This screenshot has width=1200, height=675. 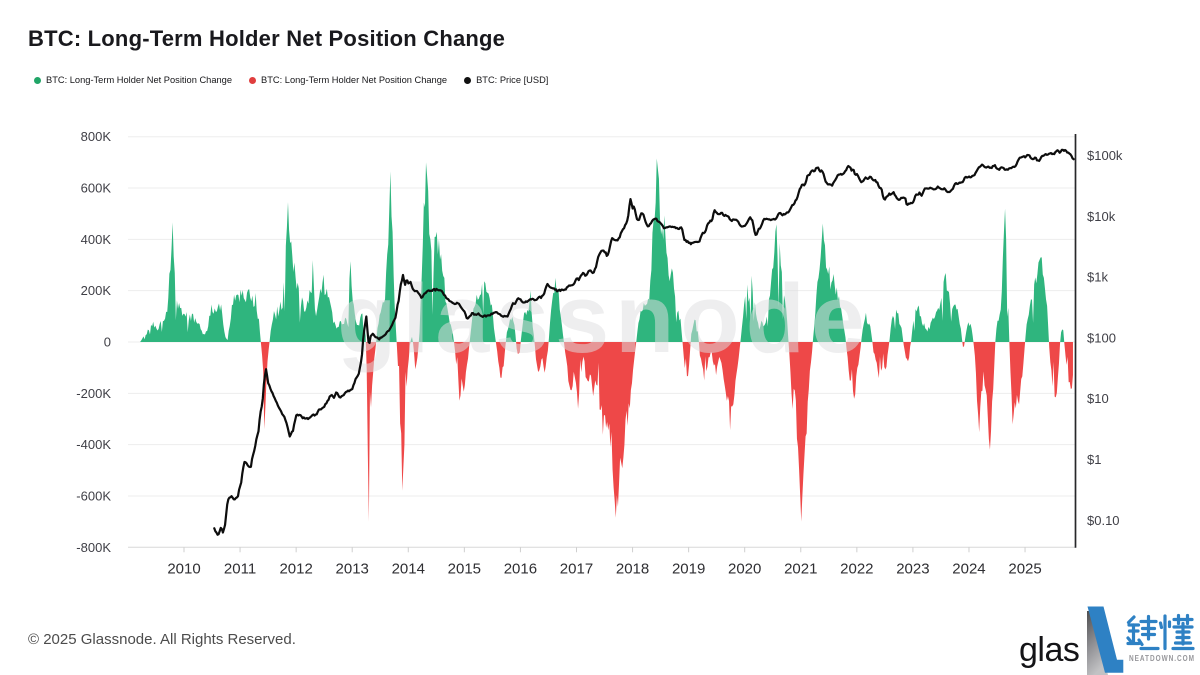 I want to click on x-axis-tick-label: 2011, so click(x=240, y=569).